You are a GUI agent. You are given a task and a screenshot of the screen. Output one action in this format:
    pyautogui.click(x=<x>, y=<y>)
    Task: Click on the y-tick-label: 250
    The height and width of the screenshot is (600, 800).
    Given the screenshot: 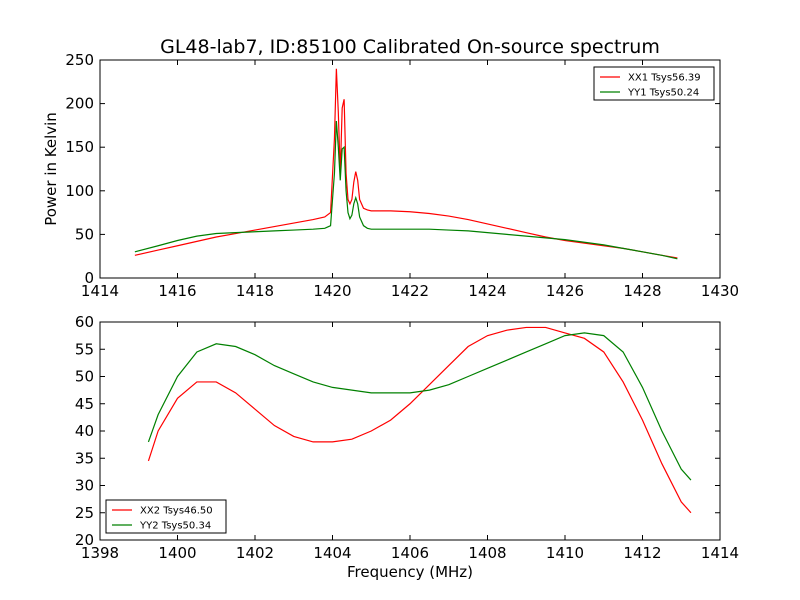 What is the action you would take?
    pyautogui.click(x=79, y=60)
    